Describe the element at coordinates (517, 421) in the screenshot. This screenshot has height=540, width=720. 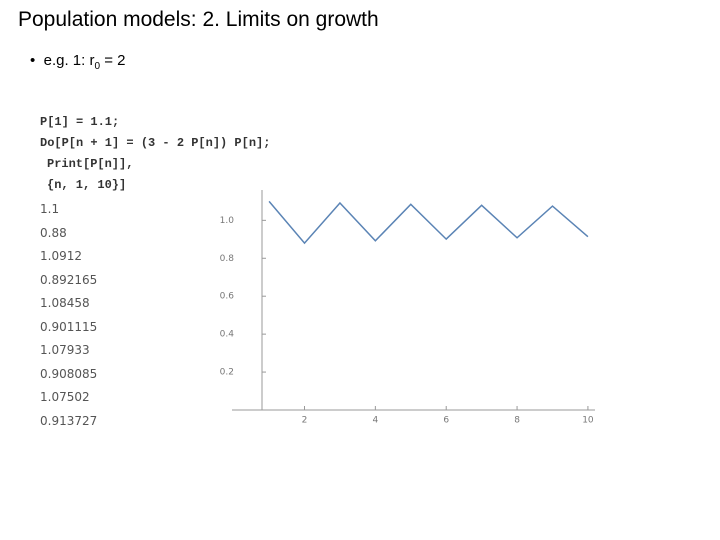
I see `x-tick-label: 8` at that location.